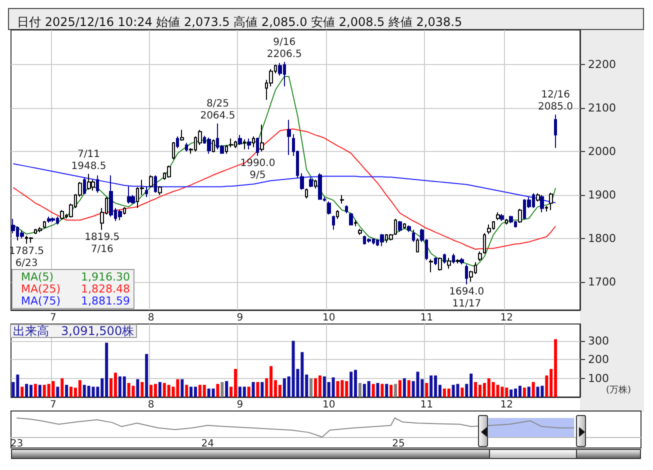 Image resolution: width=653 pixels, height=470 pixels. I want to click on y-tick-label: 1900, so click(602, 195).